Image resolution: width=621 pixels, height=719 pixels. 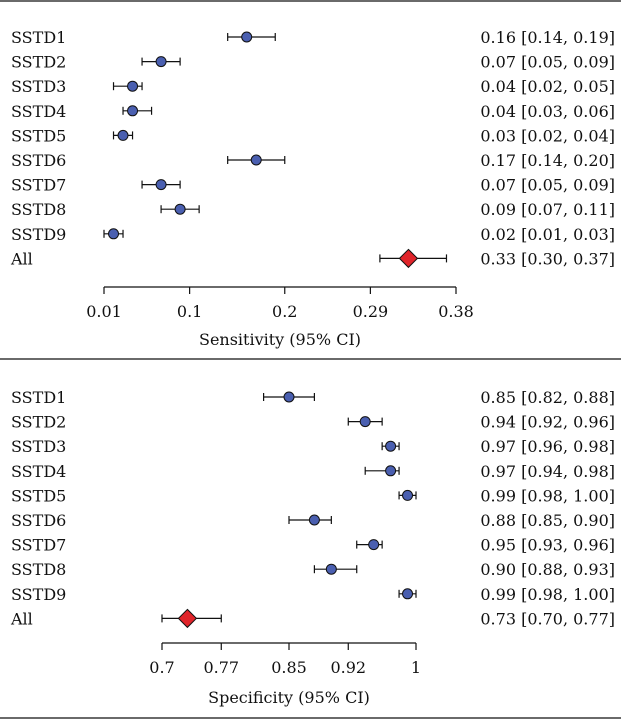 What do you see at coordinates (161, 62) in the screenshot?
I see `panel-1-study-2-point-marker` at bounding box center [161, 62].